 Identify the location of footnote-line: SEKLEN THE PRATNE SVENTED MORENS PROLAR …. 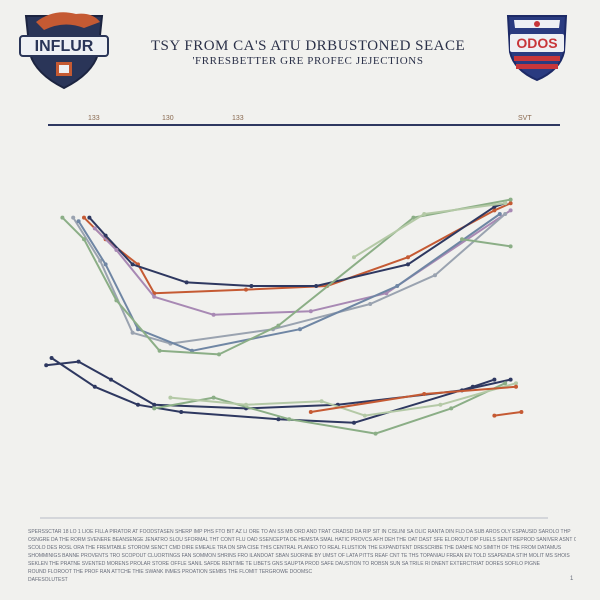
(284, 564).